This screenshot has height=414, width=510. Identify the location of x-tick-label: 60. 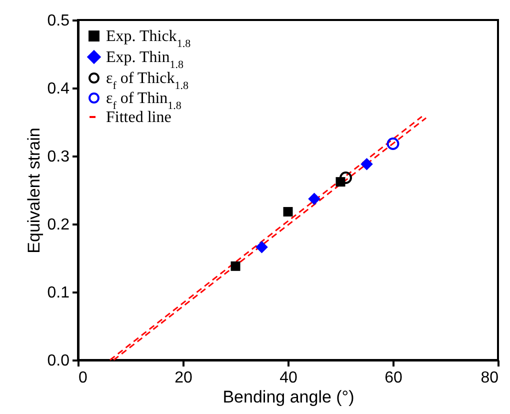
(393, 378).